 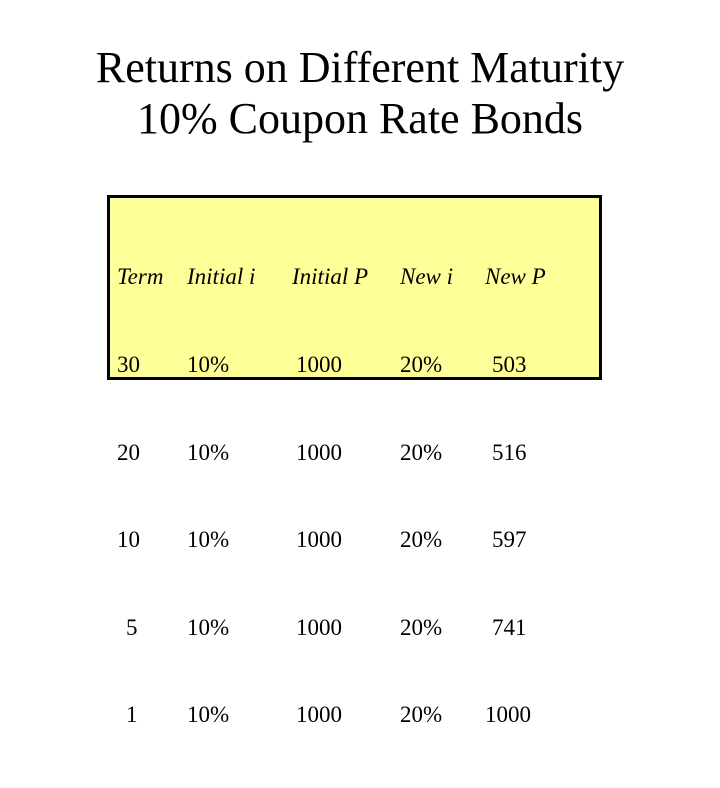 I want to click on cell-initial-i-row-2: 10%, so click(x=208, y=452).